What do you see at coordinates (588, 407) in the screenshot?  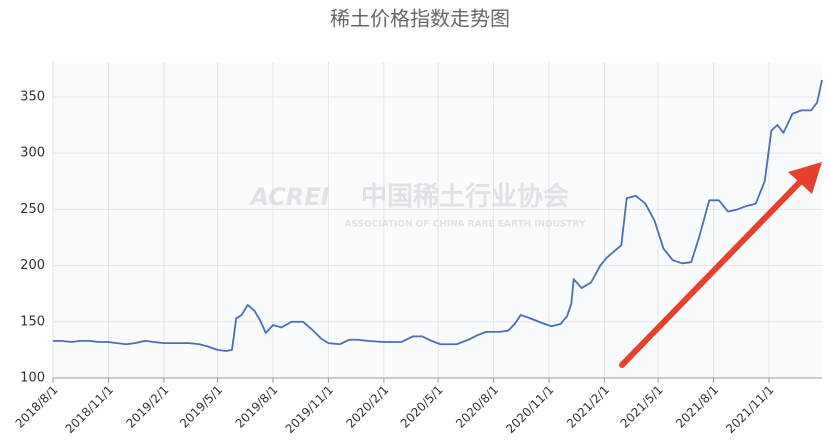 I see `x-tick-label: 2021/2/1` at bounding box center [588, 407].